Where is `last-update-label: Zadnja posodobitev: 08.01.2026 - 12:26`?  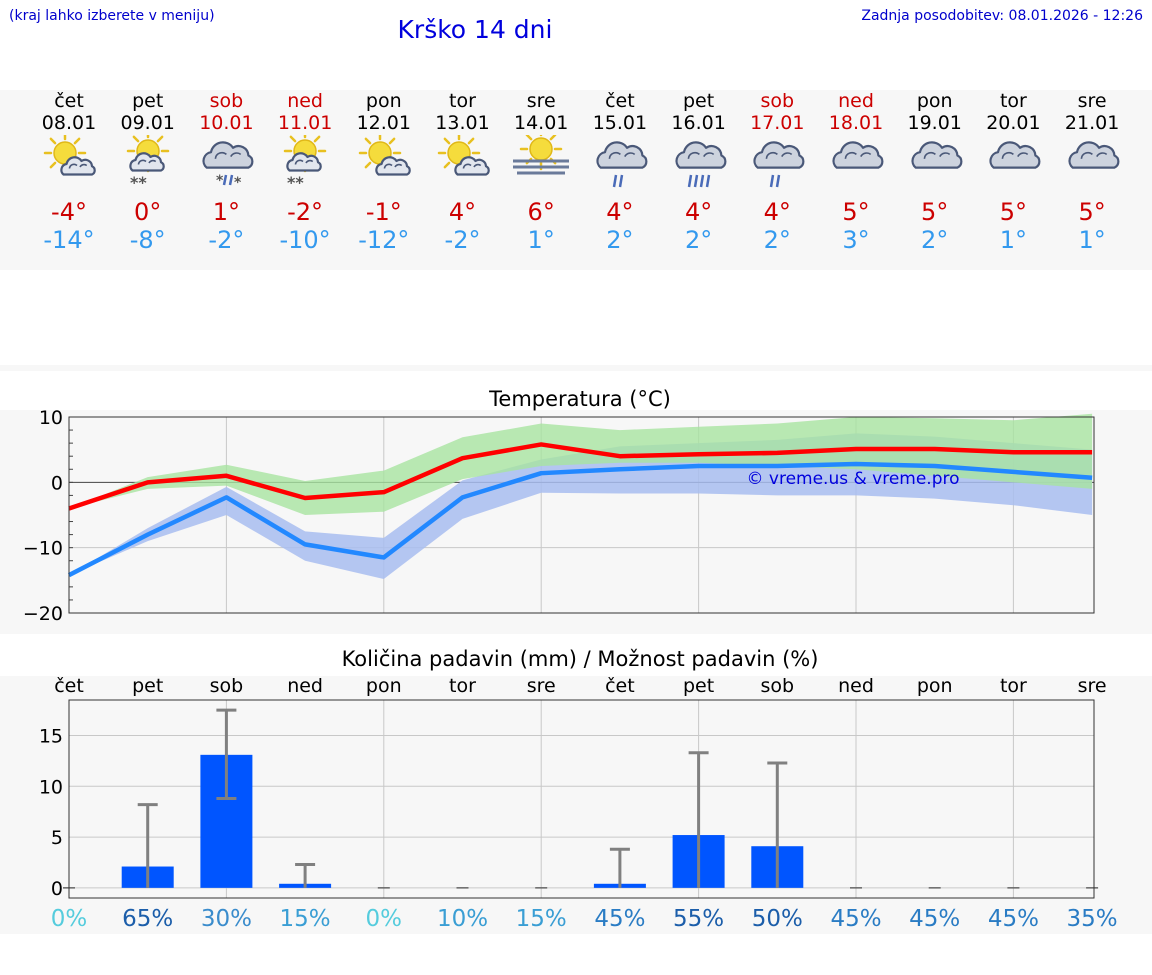
last-update-label: Zadnja posodobitev: 08.01.2026 - 12:26 is located at coordinates (1002, 16).